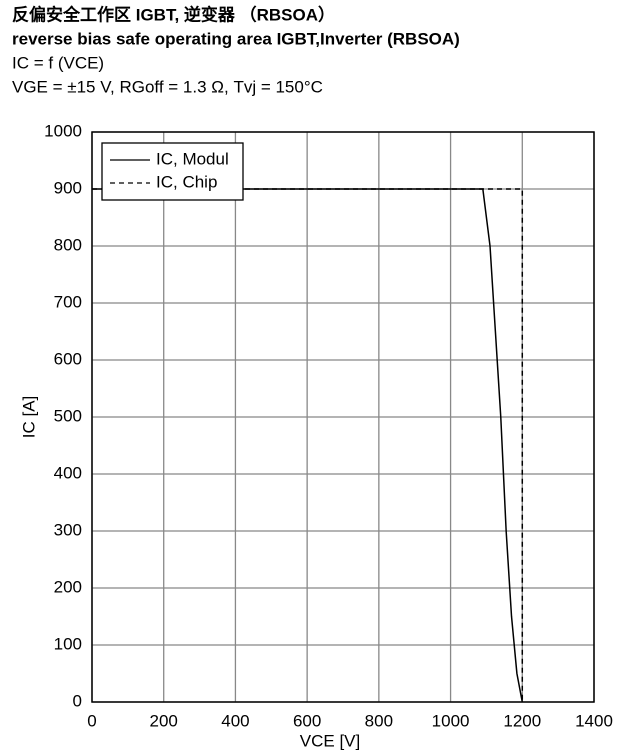 The width and height of the screenshot is (628, 755). What do you see at coordinates (77, 700) in the screenshot?
I see `y-tick-label: 0` at bounding box center [77, 700].